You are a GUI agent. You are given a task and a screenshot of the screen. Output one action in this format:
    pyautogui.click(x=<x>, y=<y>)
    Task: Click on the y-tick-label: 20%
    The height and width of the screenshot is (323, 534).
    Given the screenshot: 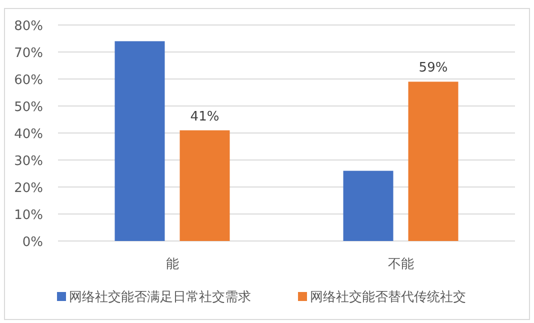 What is the action you would take?
    pyautogui.click(x=28, y=188)
    